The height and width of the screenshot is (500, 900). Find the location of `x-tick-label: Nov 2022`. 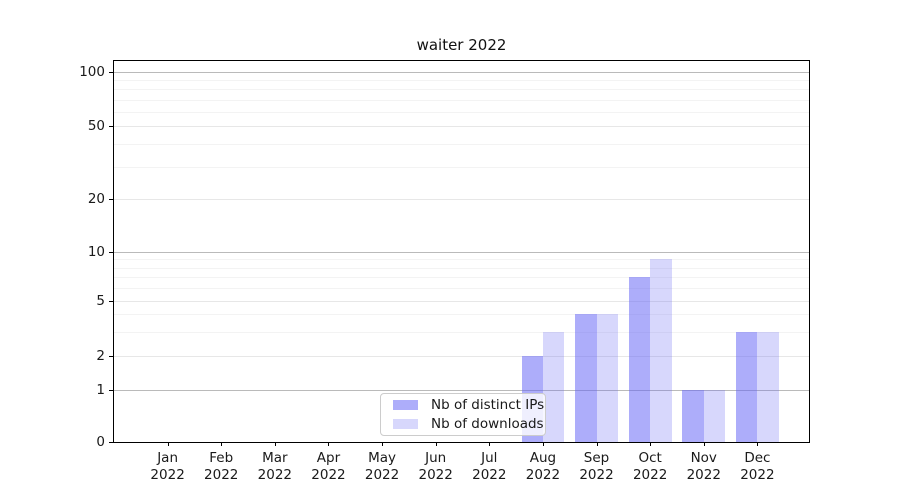

x-tick-label: Nov 2022 is located at coordinates (703, 466).